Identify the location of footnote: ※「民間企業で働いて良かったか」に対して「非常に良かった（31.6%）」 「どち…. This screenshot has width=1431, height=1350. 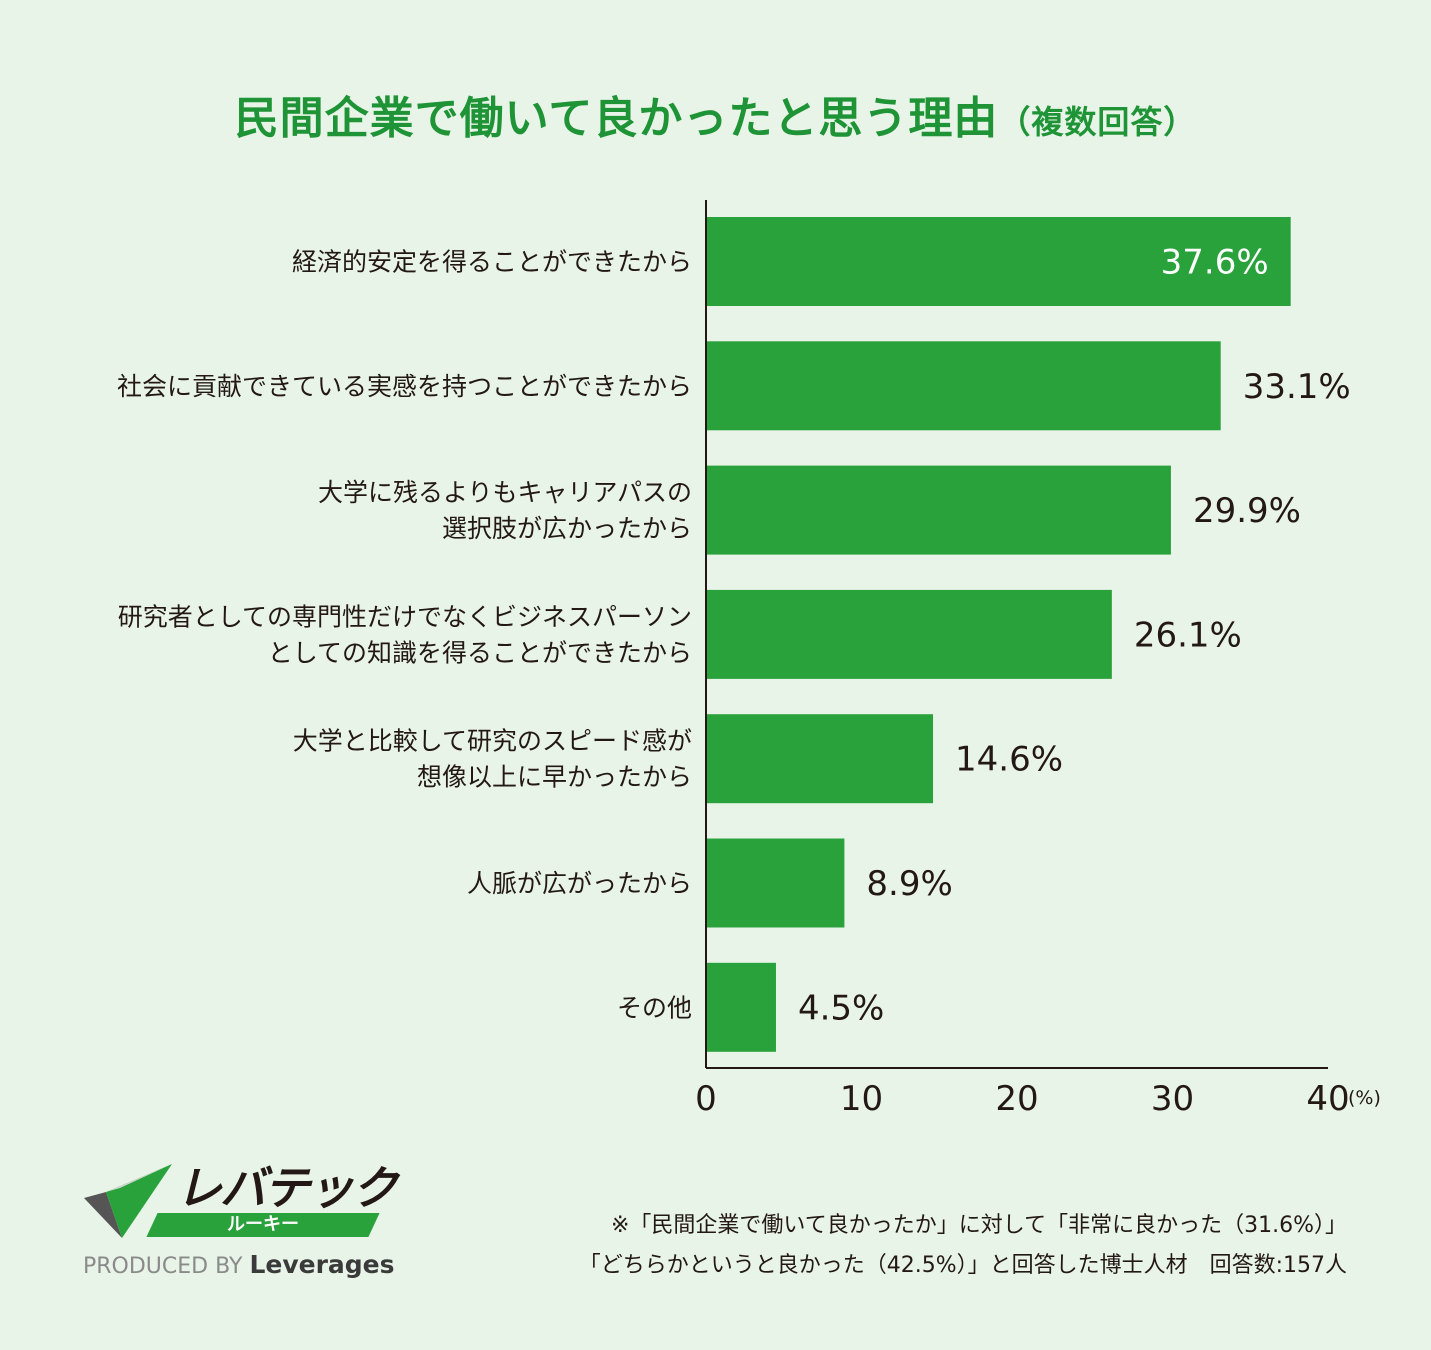
(963, 1246).